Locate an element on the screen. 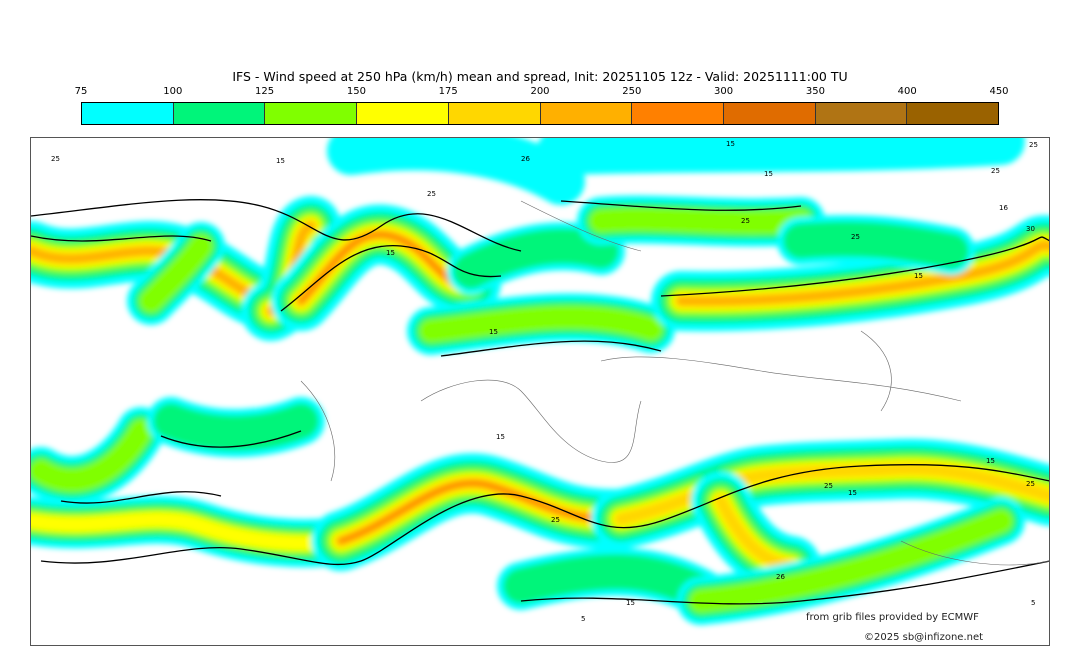 This screenshot has height=658, width=1080. colorbar is located at coordinates (540, 113).